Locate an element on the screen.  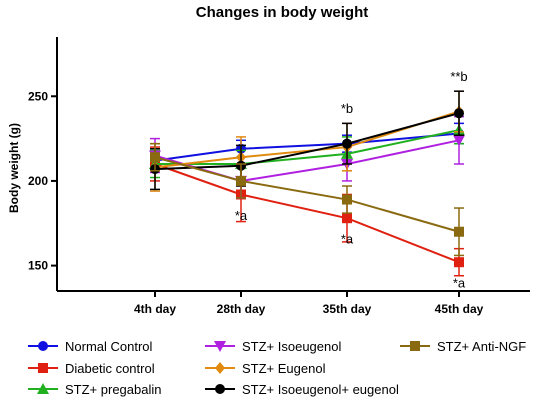
significance-label: **b is located at coordinates (458, 76).